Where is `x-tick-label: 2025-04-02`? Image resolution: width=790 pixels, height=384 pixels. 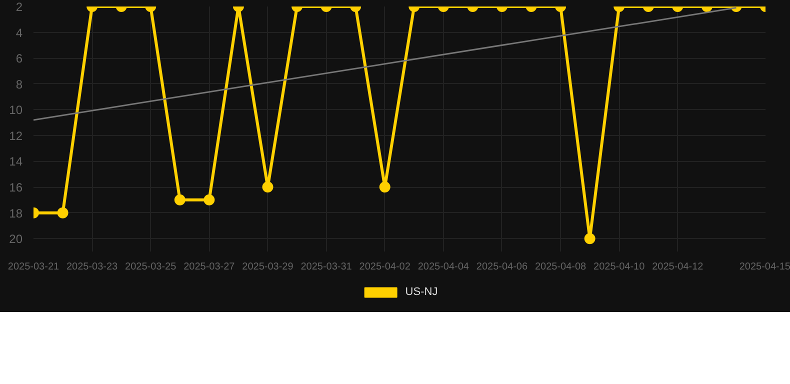 x-tick-label: 2025-04-02 is located at coordinates (385, 267).